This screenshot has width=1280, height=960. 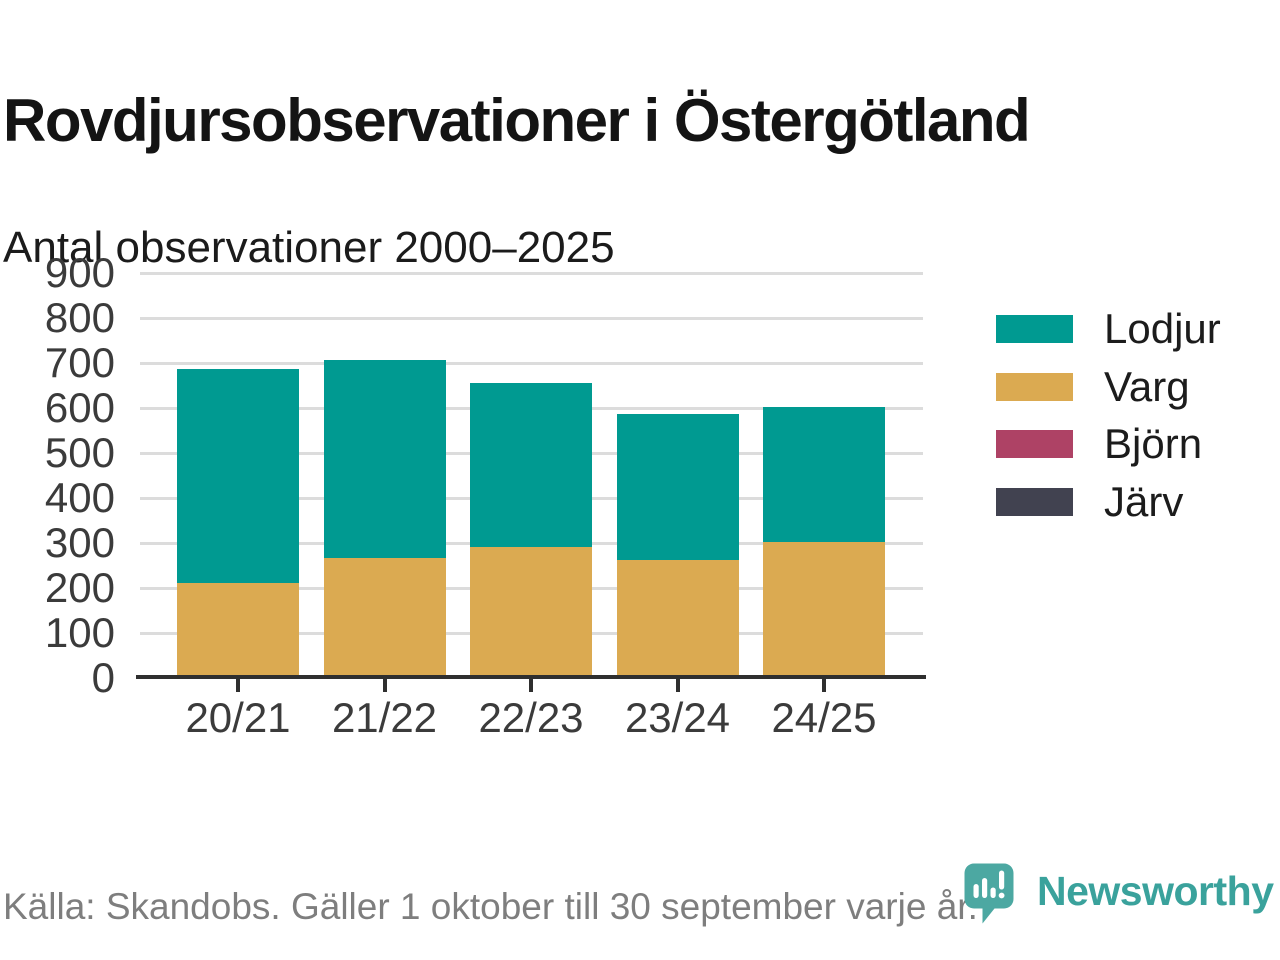 I want to click on legend-item-bj-rn: Björn, so click(x=1099, y=444).